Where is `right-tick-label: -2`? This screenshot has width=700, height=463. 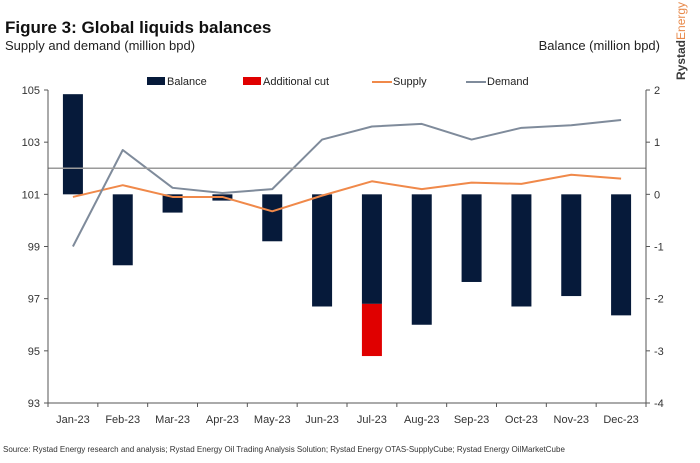
right-tick-label: -2 is located at coordinates (659, 300).